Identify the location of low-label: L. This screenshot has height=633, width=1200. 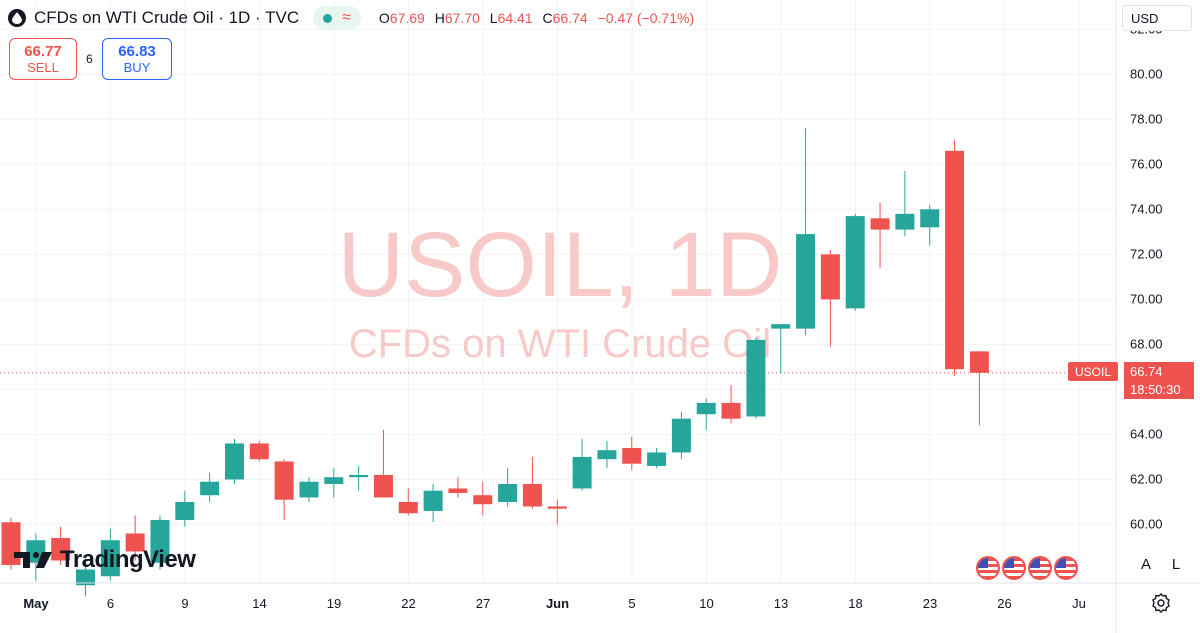
(493, 18).